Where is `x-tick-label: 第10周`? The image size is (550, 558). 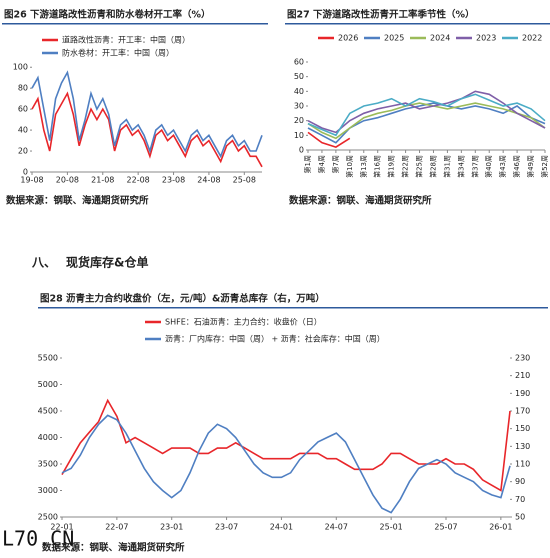 x-tick-label: 第10周 is located at coordinates (349, 166).